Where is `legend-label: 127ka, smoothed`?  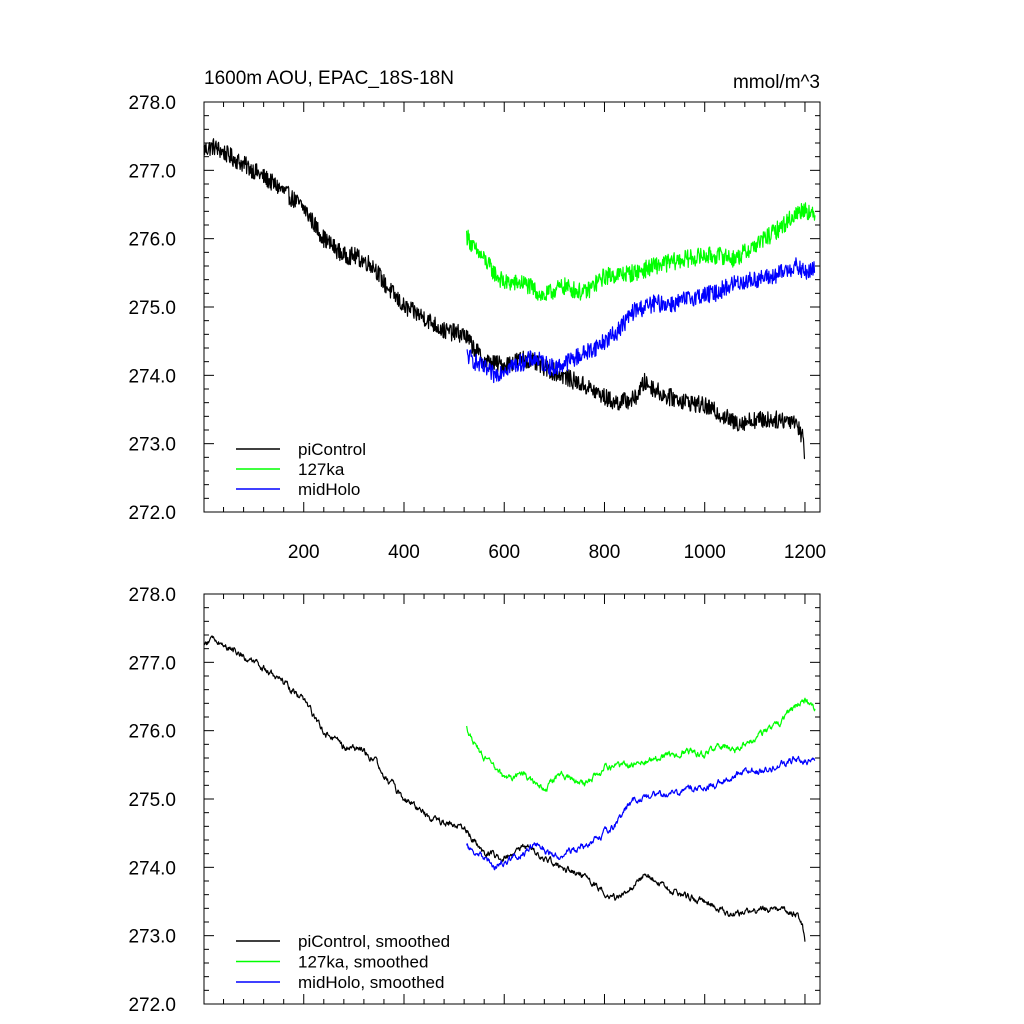
legend-label: 127ka, smoothed is located at coordinates (363, 962).